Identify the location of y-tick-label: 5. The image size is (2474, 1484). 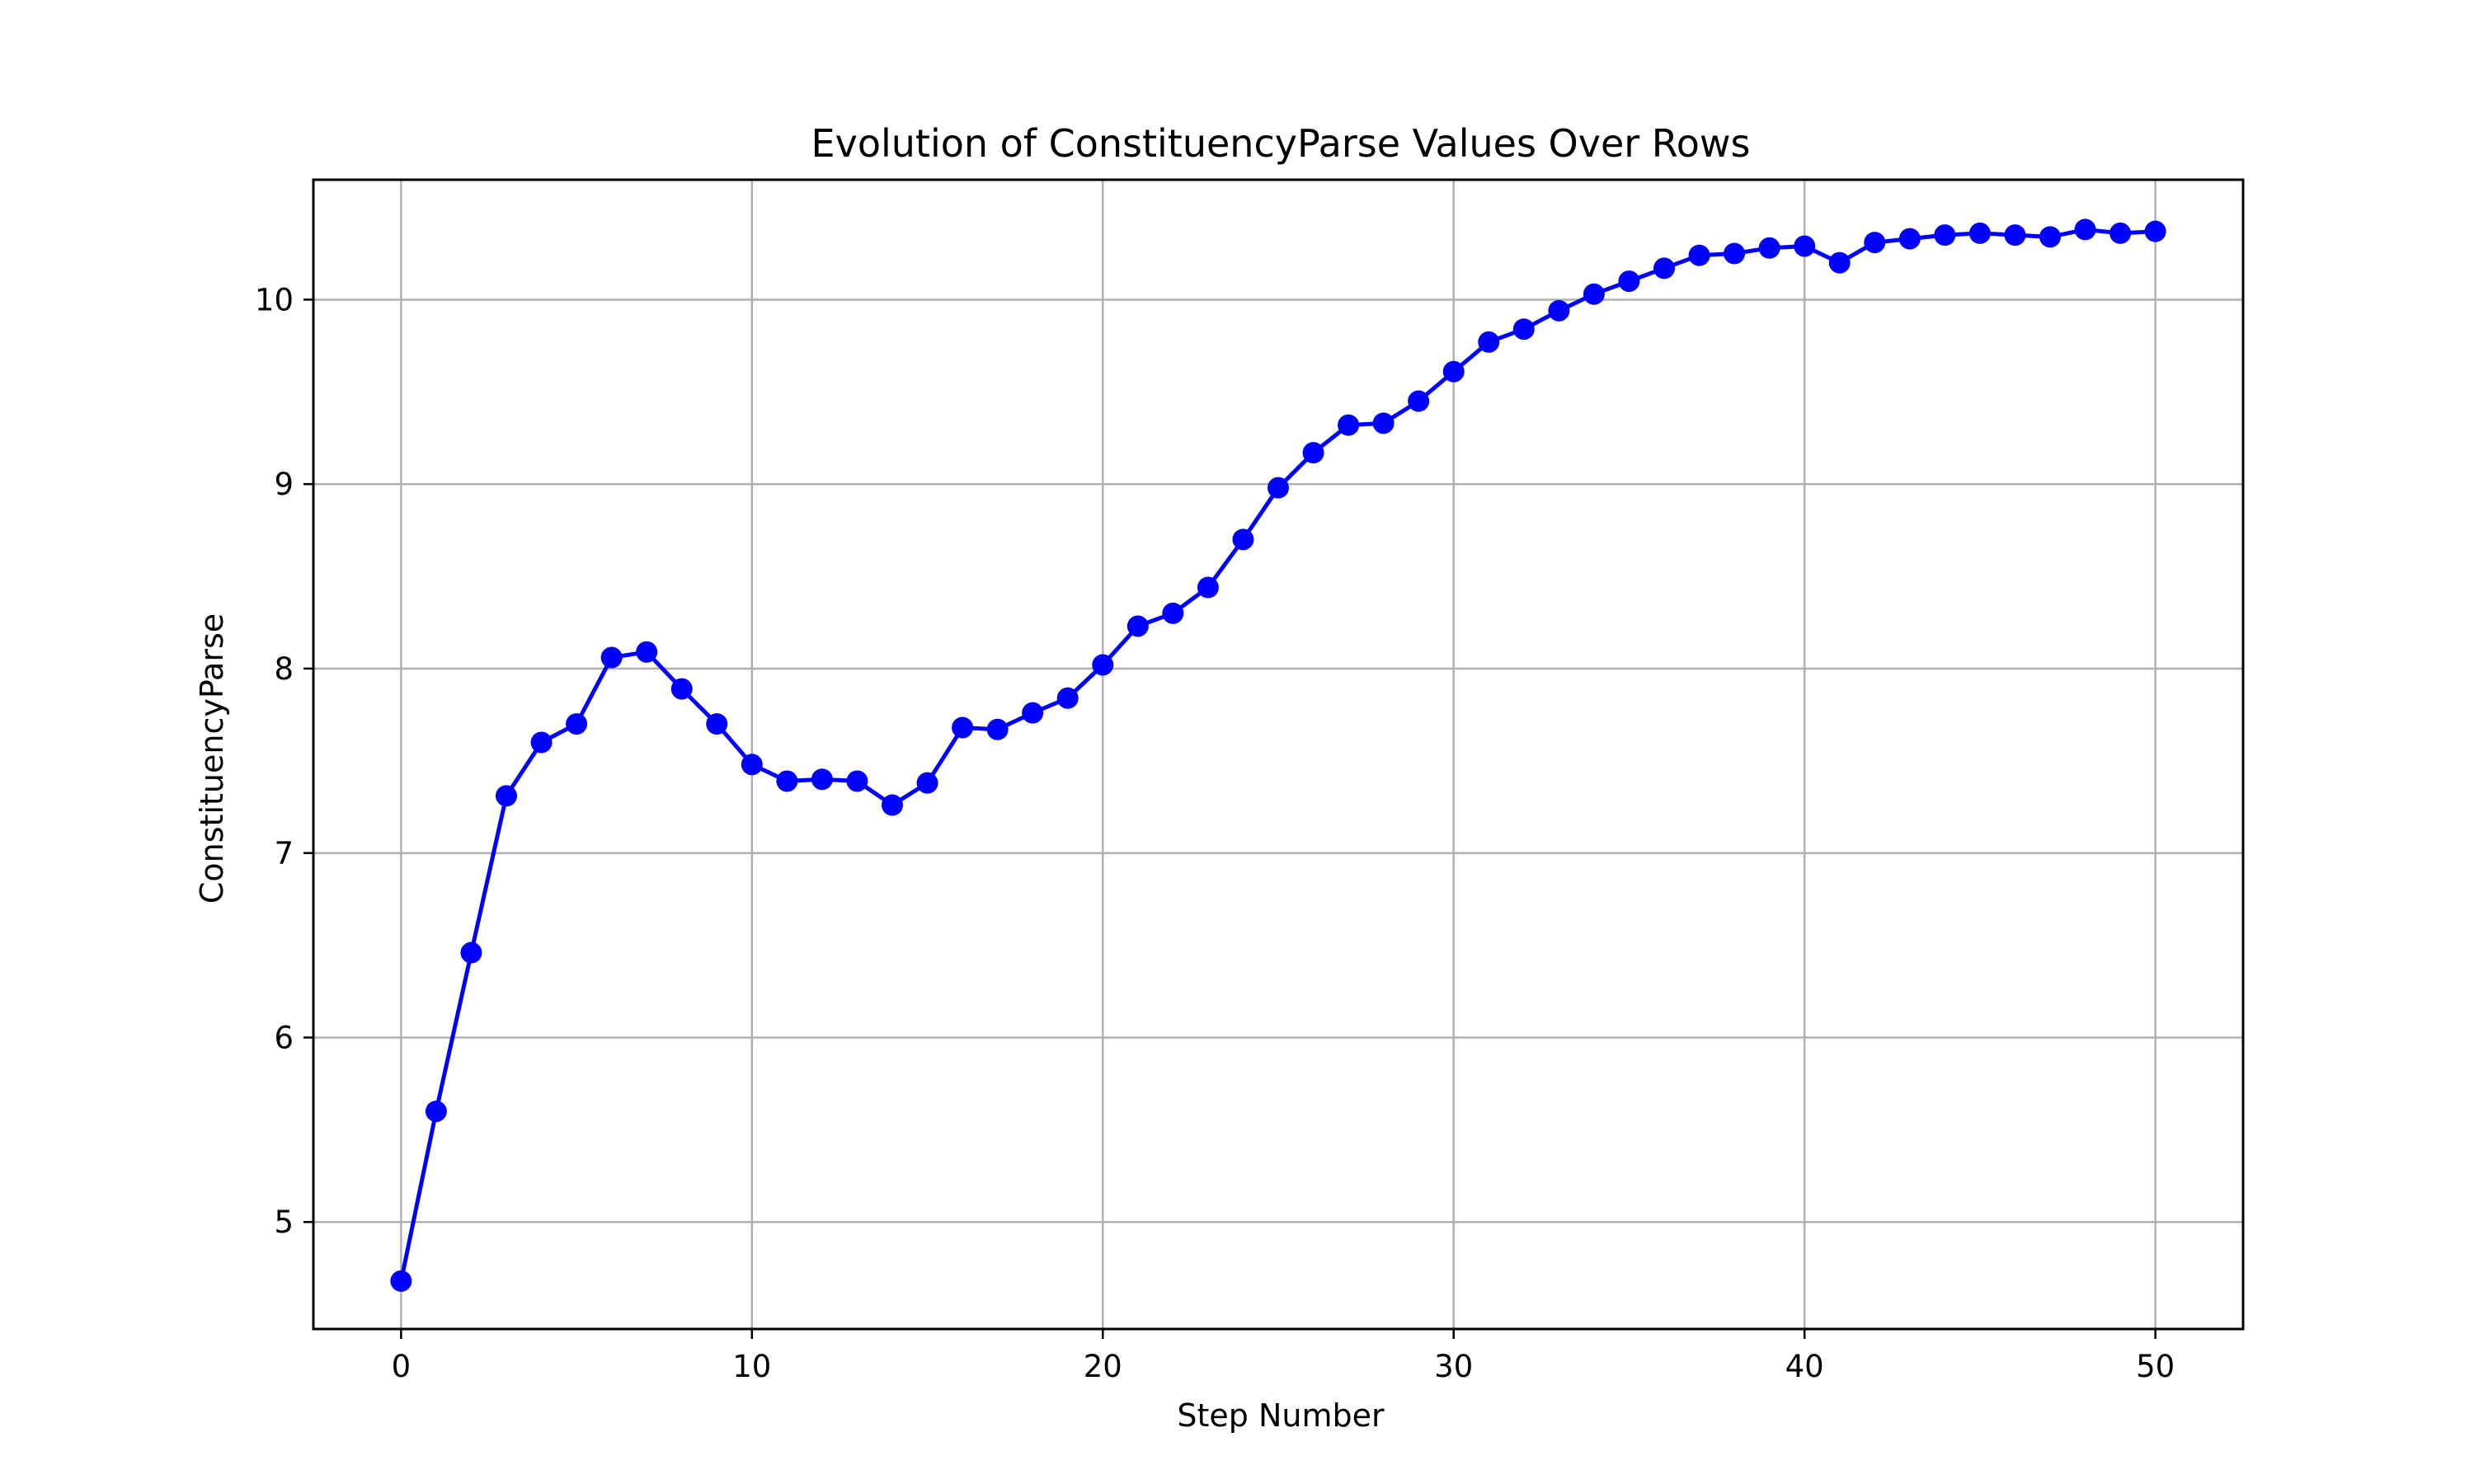
(284, 1222).